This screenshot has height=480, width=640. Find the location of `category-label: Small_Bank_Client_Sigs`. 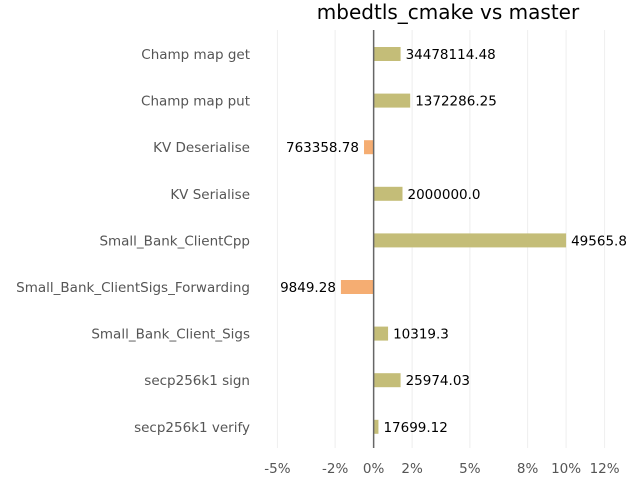

category-label: Small_Bank_Client_Sigs is located at coordinates (170, 335).